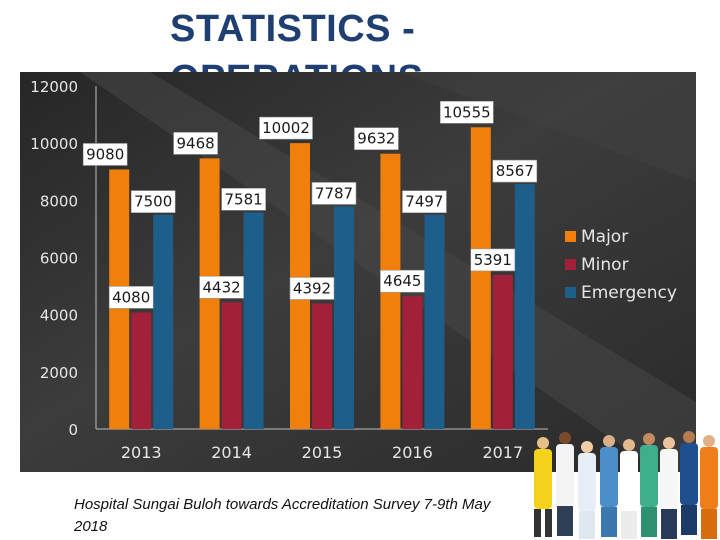  What do you see at coordinates (59, 201) in the screenshot?
I see `y-tick-label: 8000` at bounding box center [59, 201].